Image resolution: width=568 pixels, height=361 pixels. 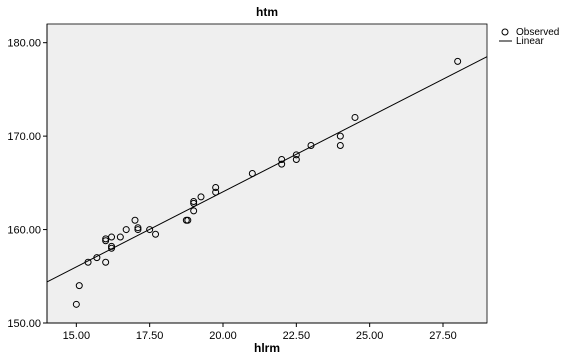 I want to click on x-axis-ticks: 15.00 17.50 20.00 22.50 25.00 27.50, so click(x=260, y=332).